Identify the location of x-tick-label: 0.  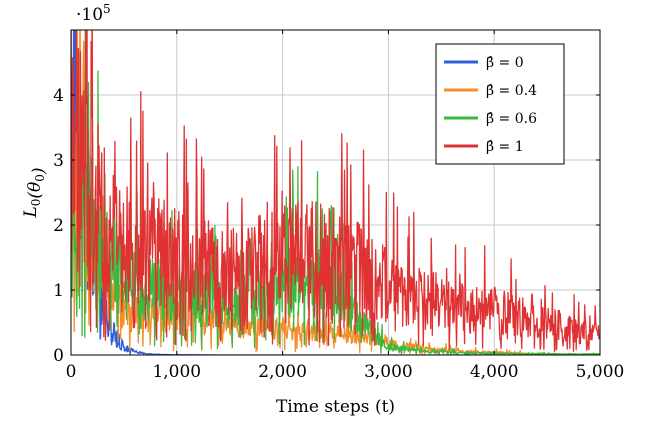
(71, 372).